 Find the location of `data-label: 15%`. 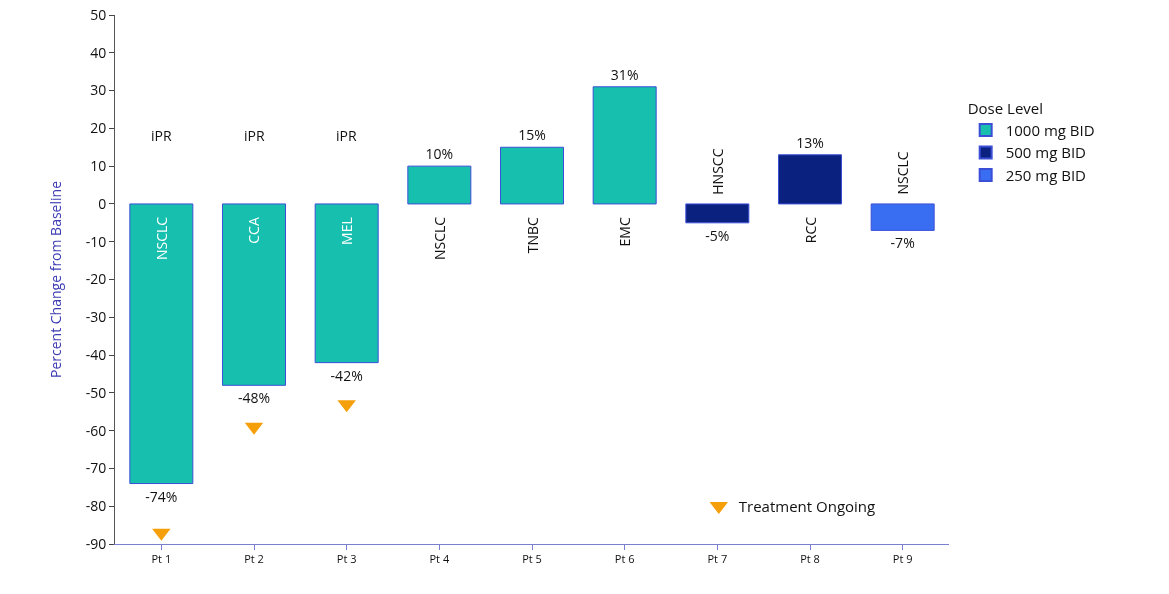

data-label: 15% is located at coordinates (532, 135).